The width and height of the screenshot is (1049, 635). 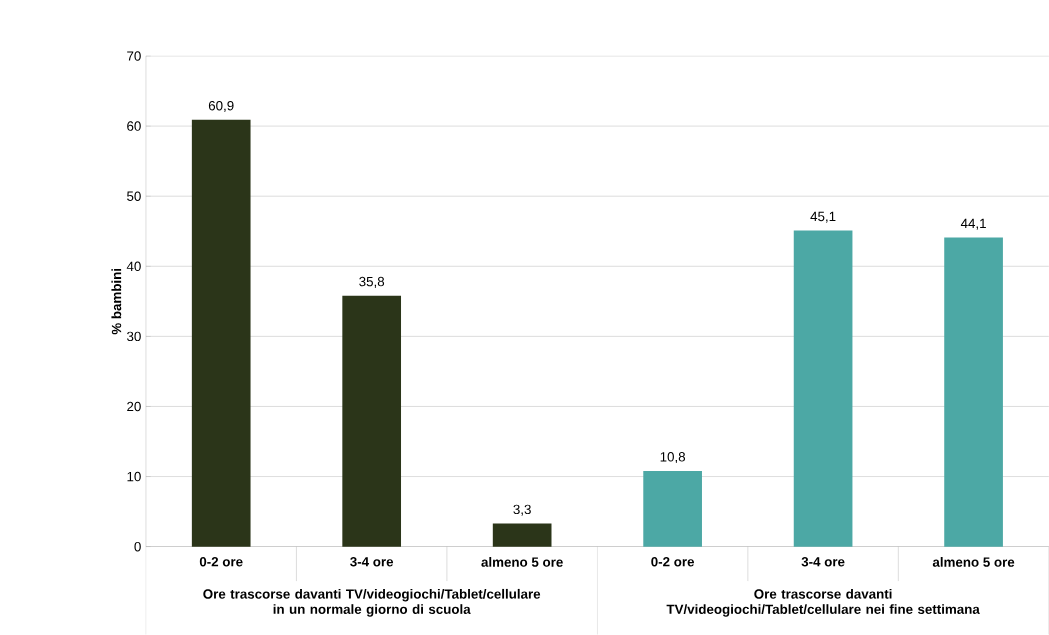 What do you see at coordinates (134, 406) in the screenshot?
I see `y-tick-label: 20` at bounding box center [134, 406].